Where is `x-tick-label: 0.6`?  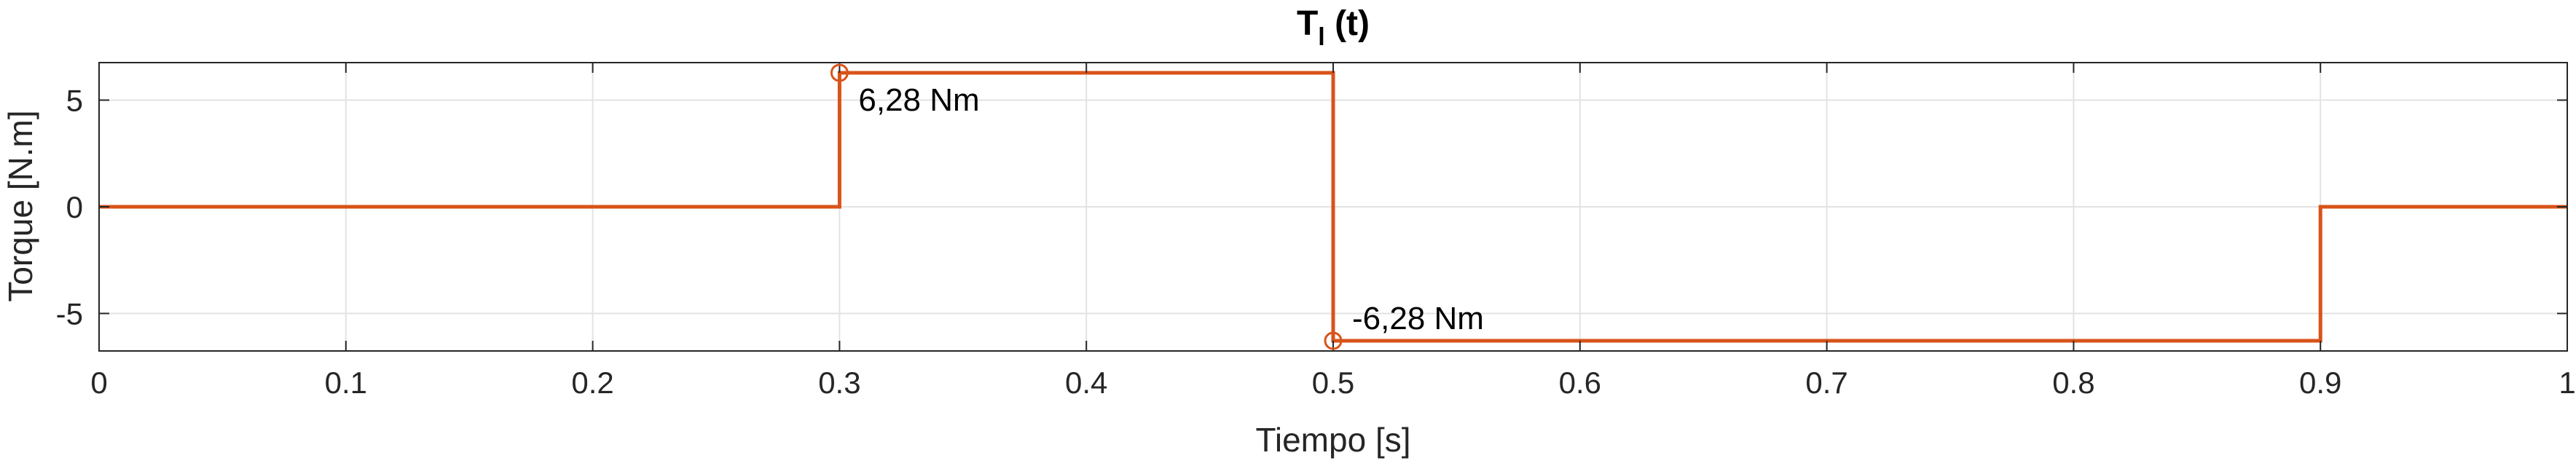
x-tick-label: 0.6 is located at coordinates (1580, 383).